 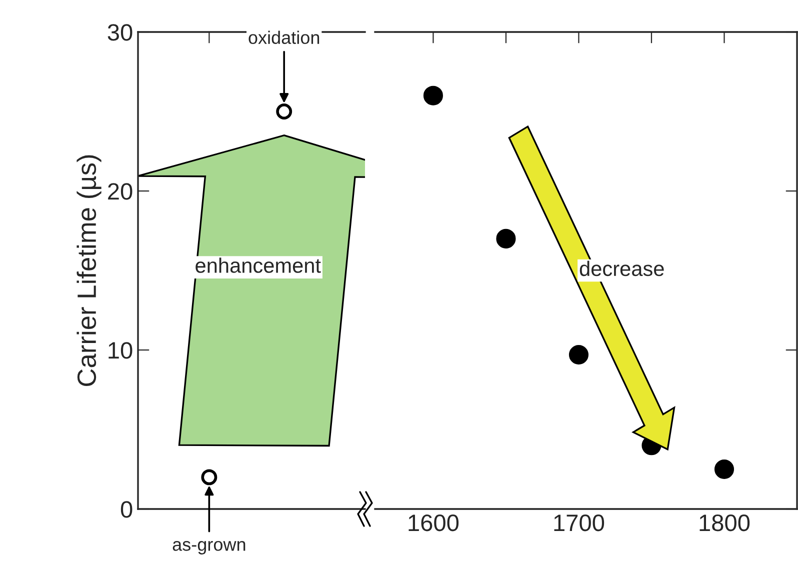 What do you see at coordinates (120, 350) in the screenshot?
I see `y-tick-label: 10` at bounding box center [120, 350].